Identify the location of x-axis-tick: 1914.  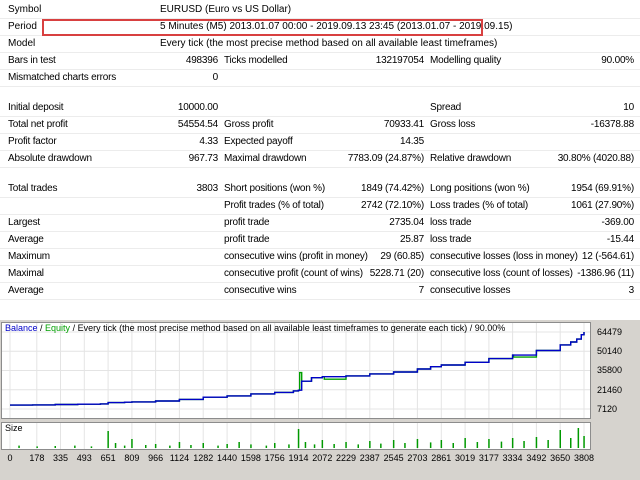
(298, 458).